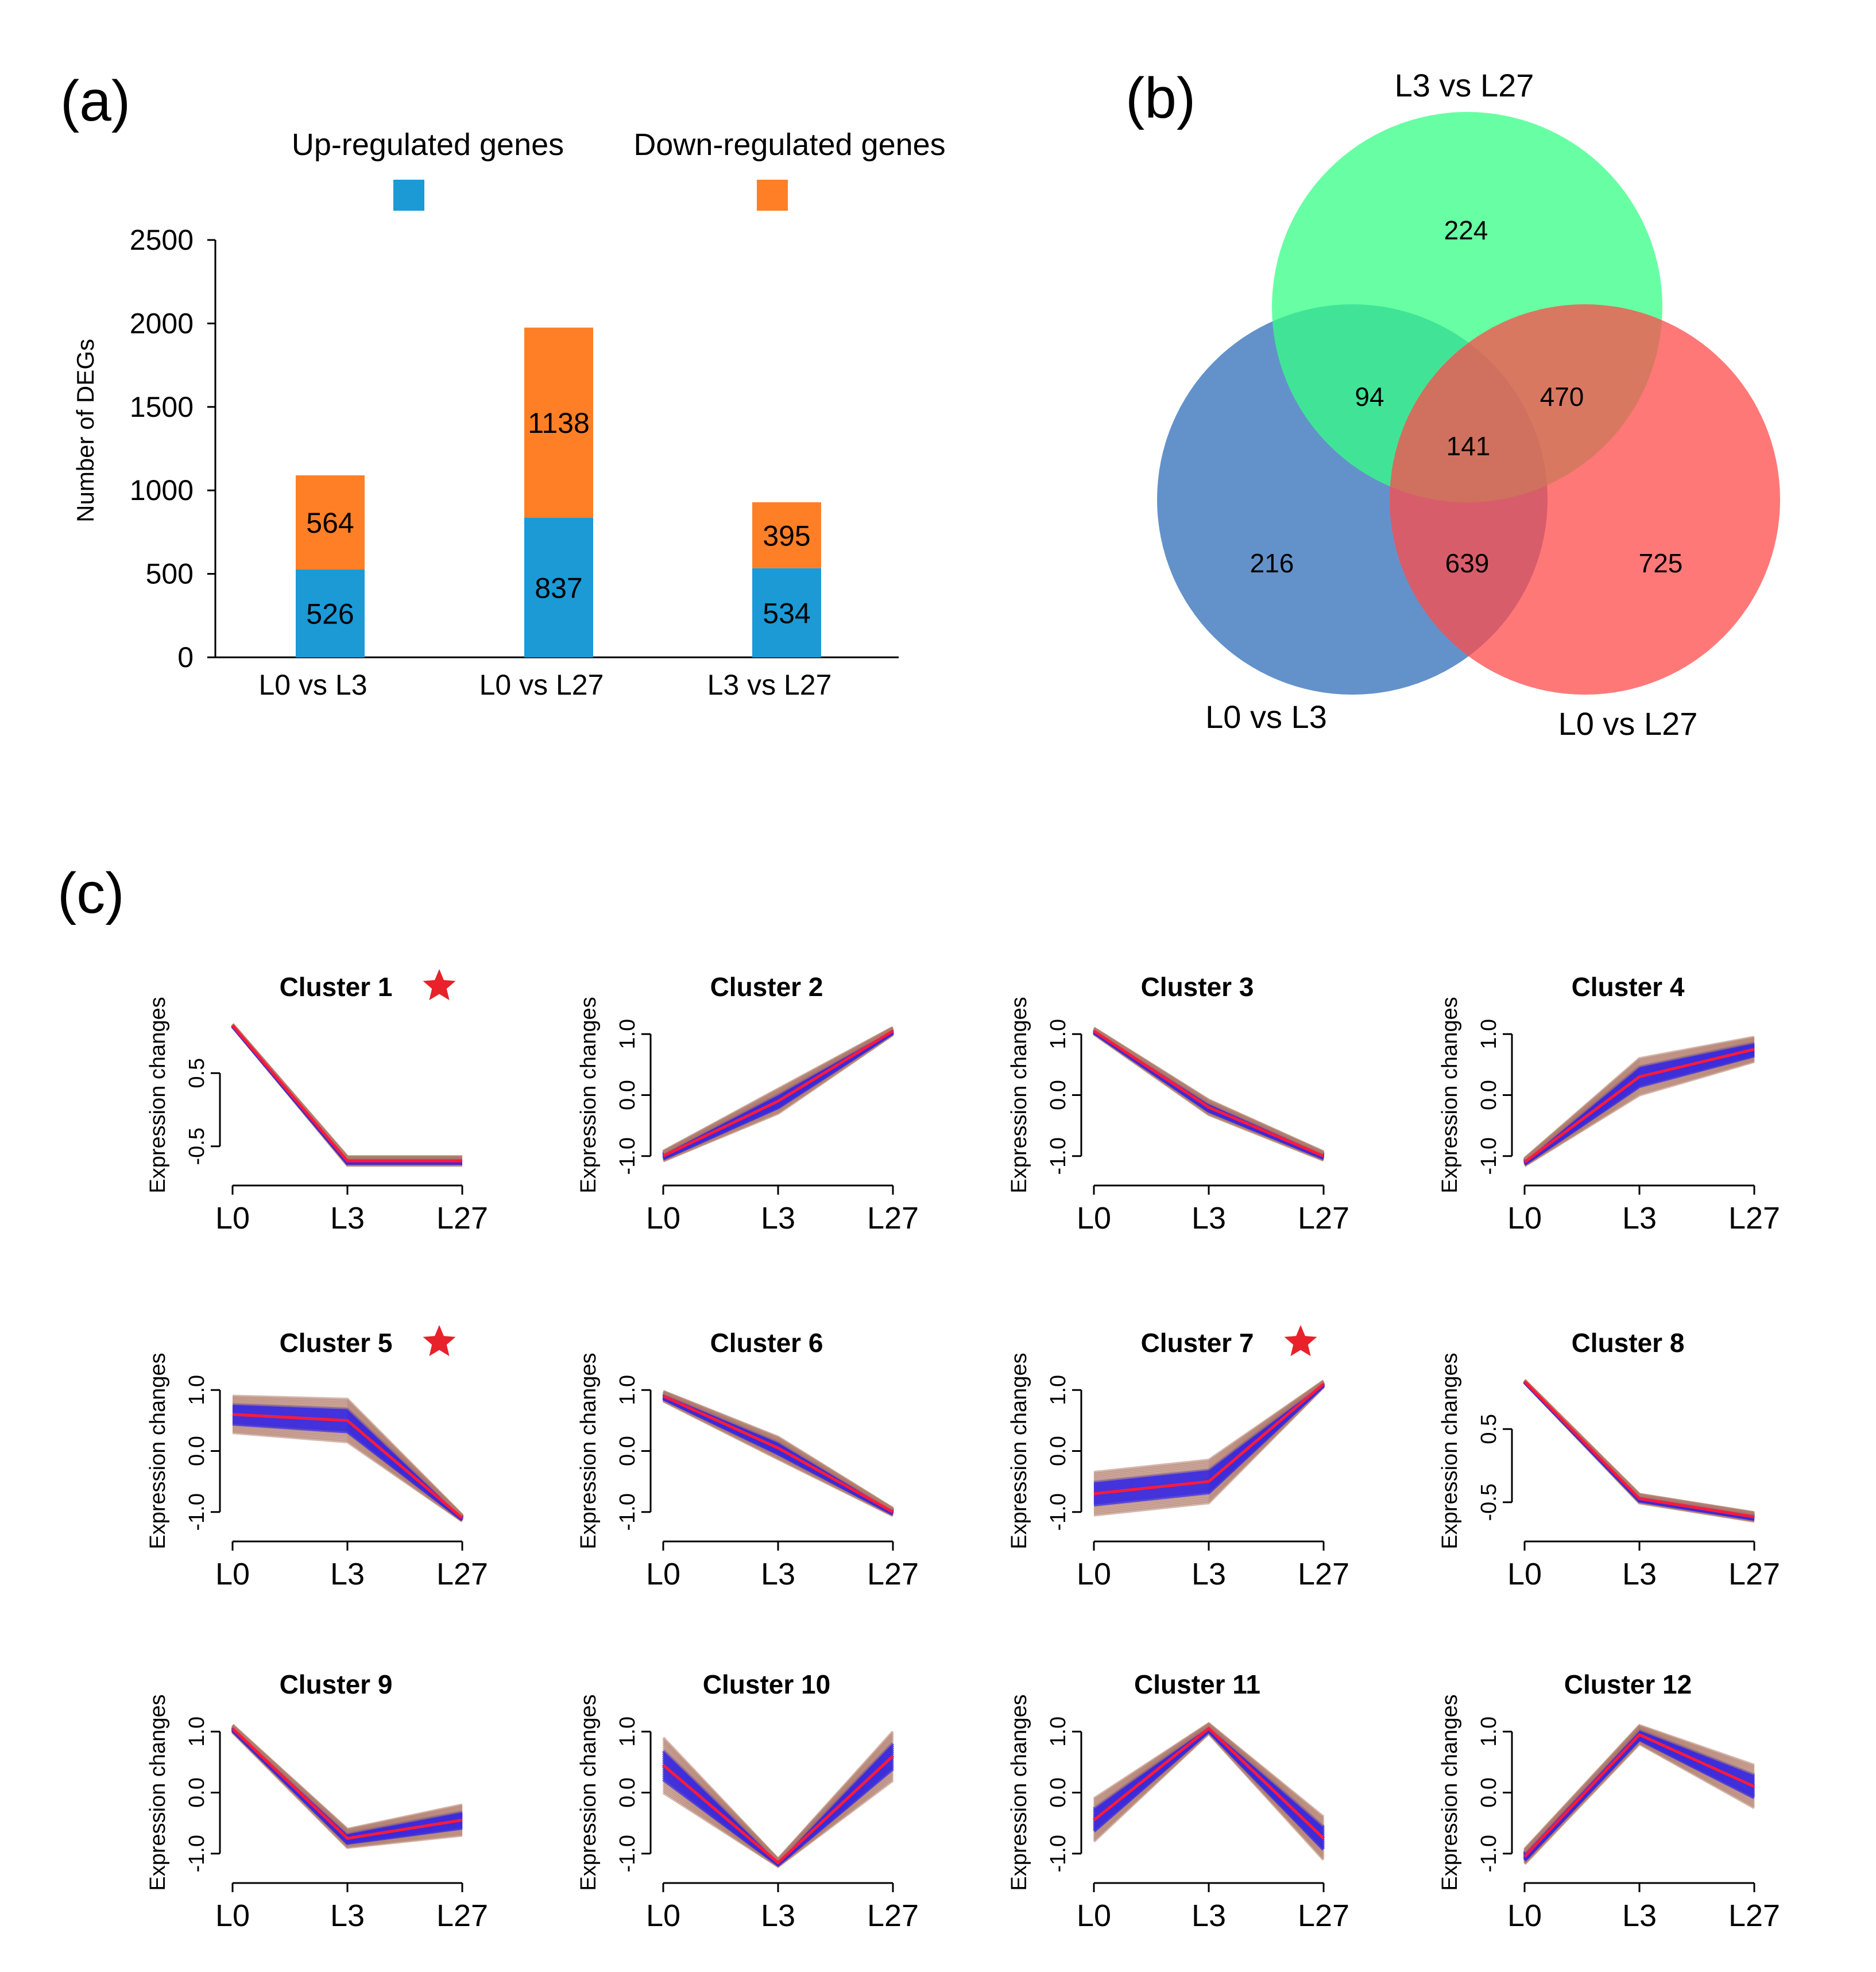 The width and height of the screenshot is (1876, 1972). Describe the element at coordinates (766, 1684) in the screenshot. I see `cluster-title: Cluster 10` at that location.